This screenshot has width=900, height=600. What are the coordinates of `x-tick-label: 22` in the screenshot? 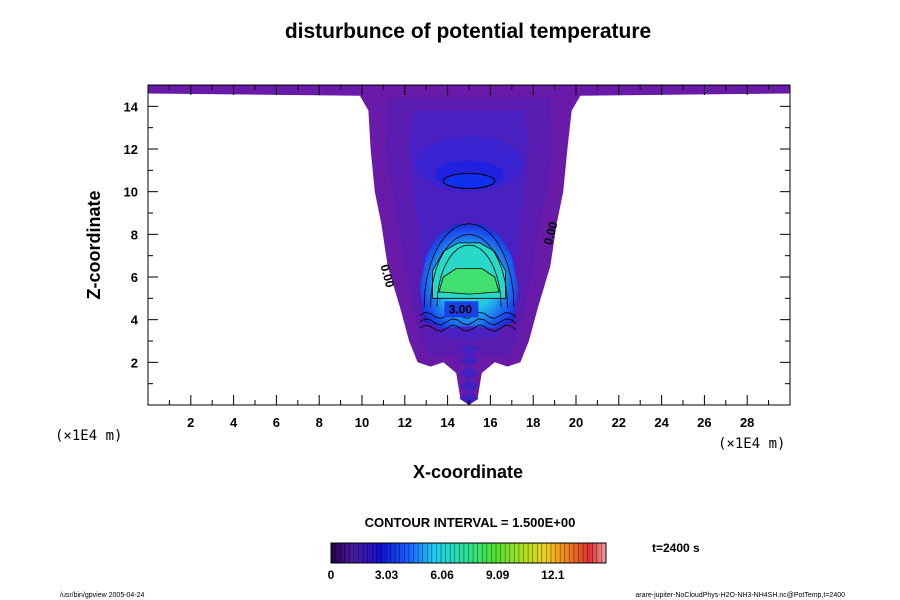 It's located at (619, 422).